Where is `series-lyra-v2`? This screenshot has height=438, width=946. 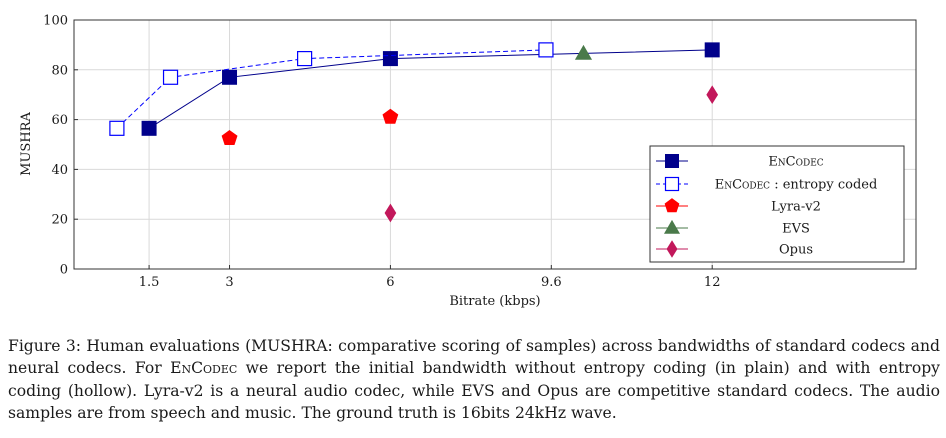
series-lyra-v2 is located at coordinates (310, 126).